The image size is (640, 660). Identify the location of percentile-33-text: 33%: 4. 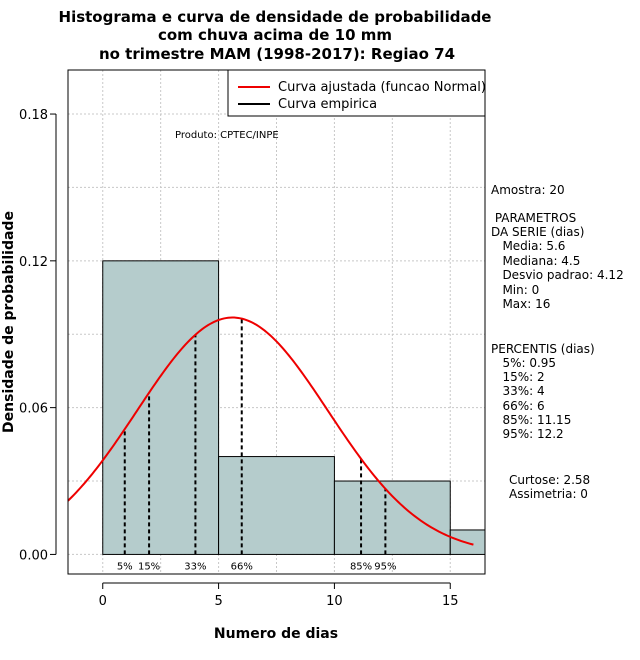
(518, 391).